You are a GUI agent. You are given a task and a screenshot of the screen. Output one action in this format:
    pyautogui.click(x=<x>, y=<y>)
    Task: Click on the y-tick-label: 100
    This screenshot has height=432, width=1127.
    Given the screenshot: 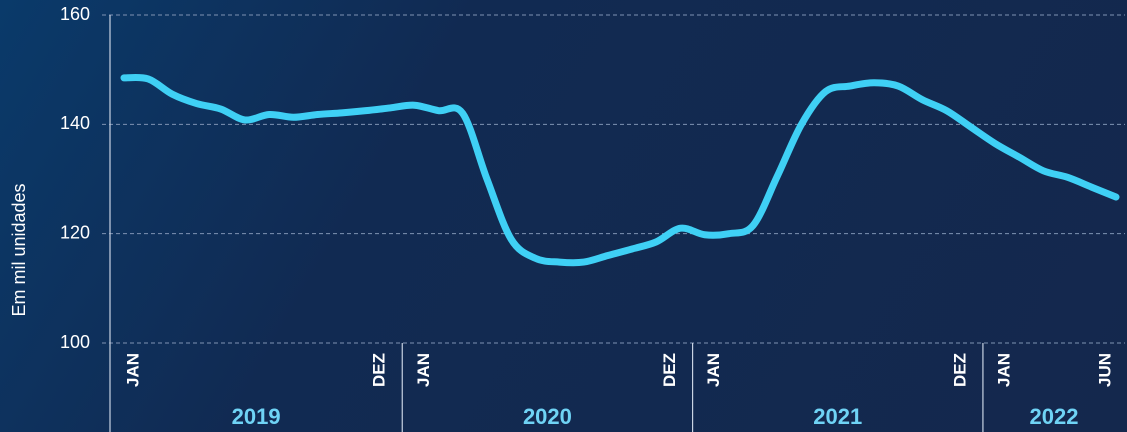 What is the action you would take?
    pyautogui.click(x=75, y=342)
    